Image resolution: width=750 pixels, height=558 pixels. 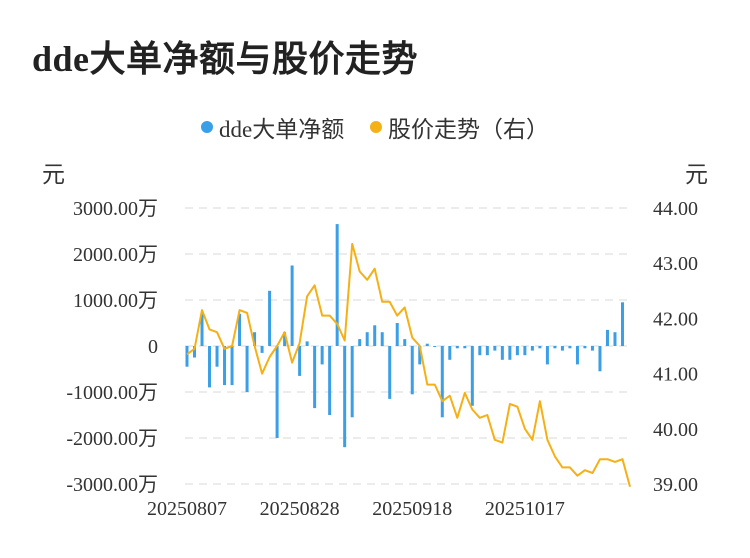 What do you see at coordinates (153, 347) in the screenshot?
I see `left-tick-label: 0` at bounding box center [153, 347].